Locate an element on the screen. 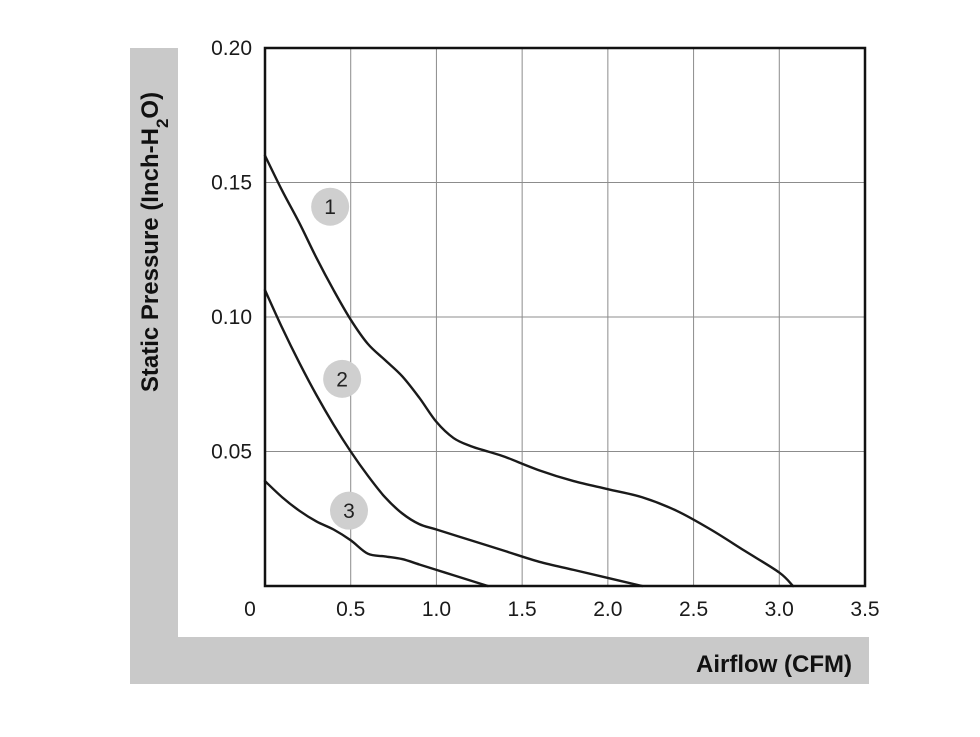 This screenshot has width=980, height=737. axis-band-left is located at coordinates (154, 366).